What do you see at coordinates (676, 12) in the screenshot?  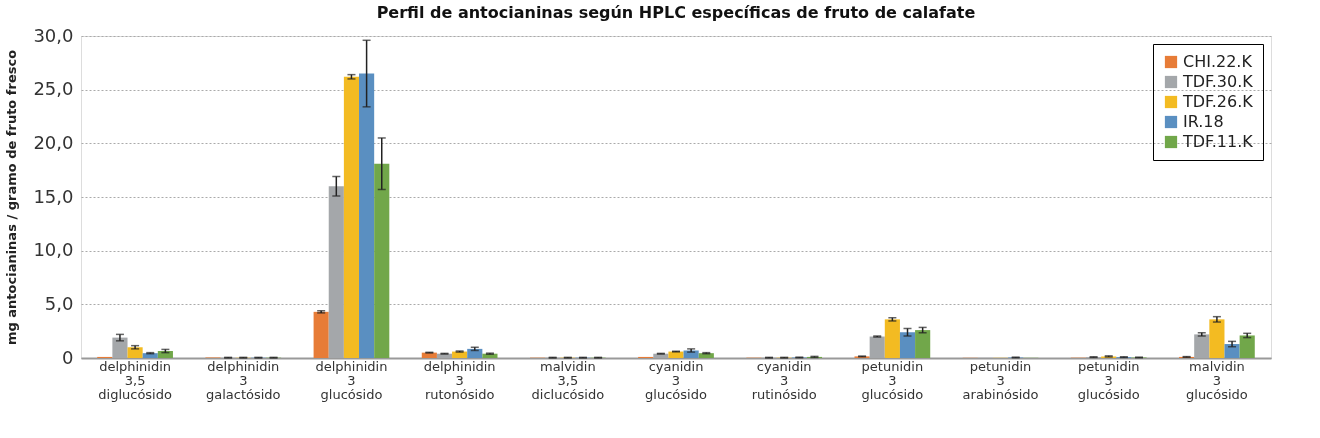 I see `chart-title: Perfil de antocianinas según HPLC específicas de fruto de calafate` at bounding box center [676, 12].